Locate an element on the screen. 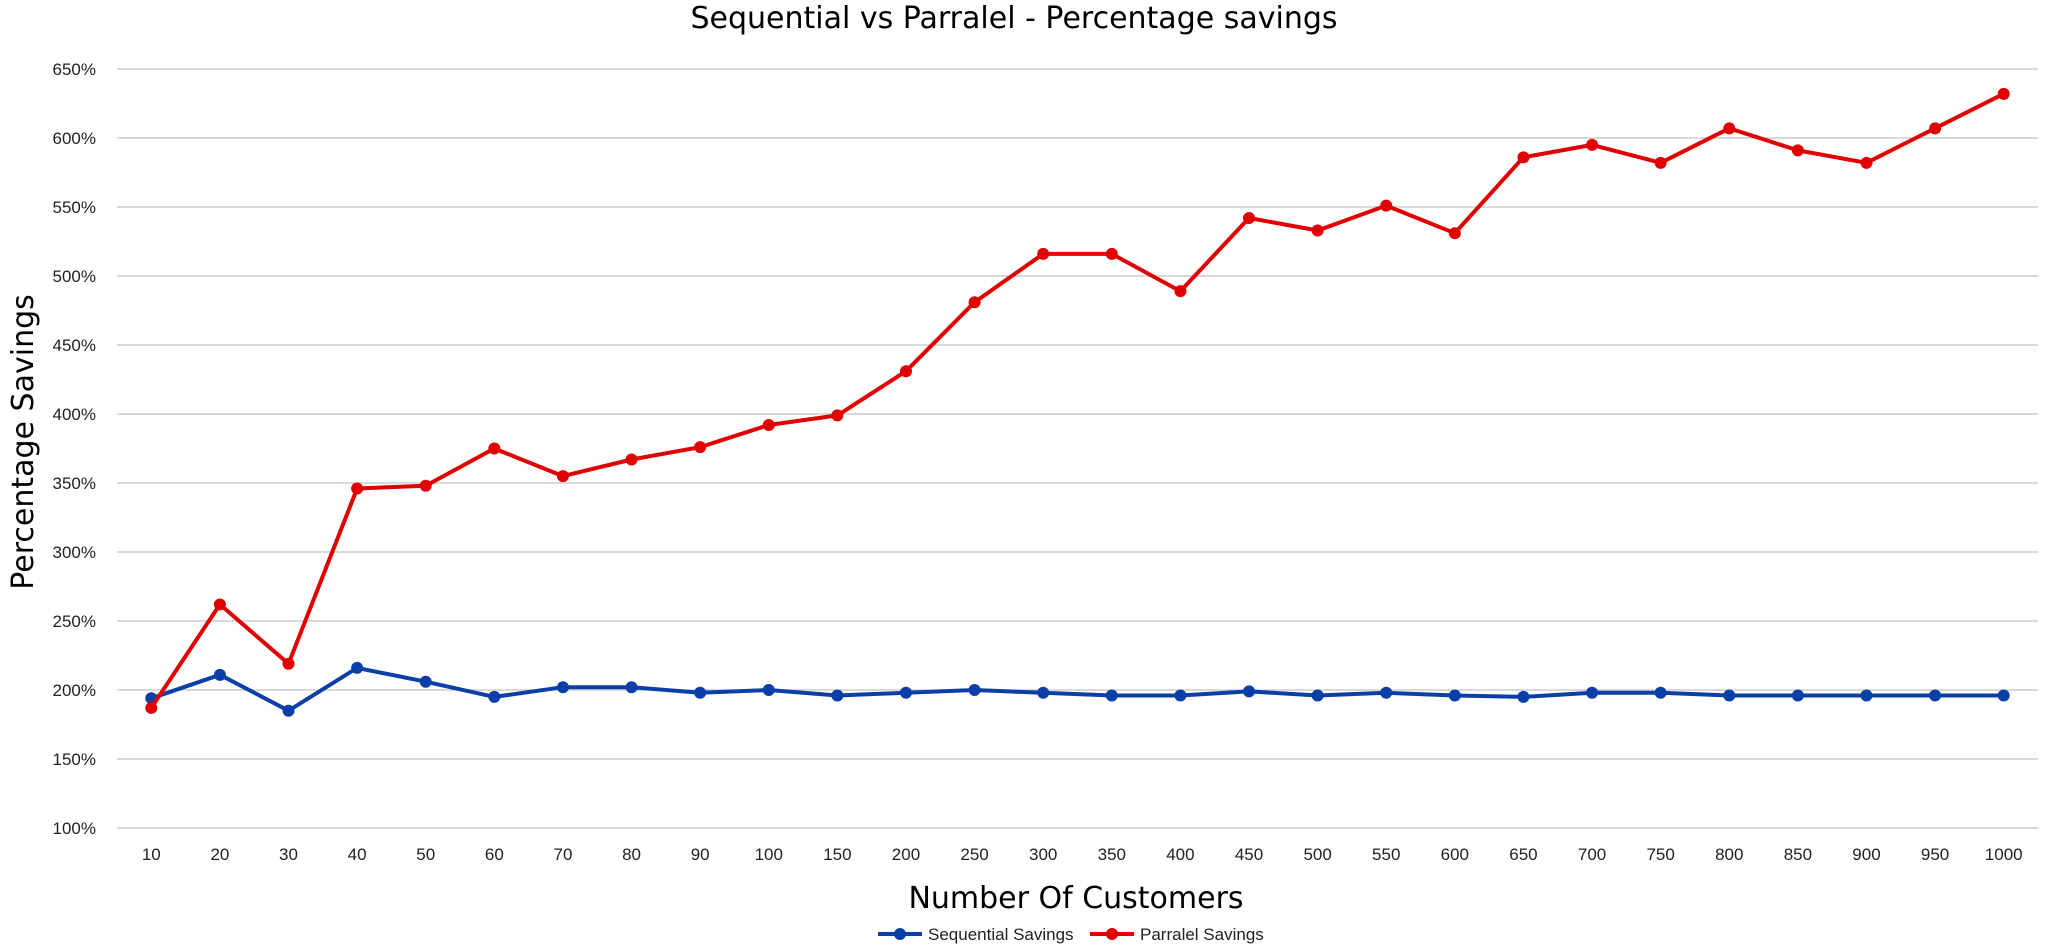 The image size is (2048, 948). legend-item: Sequential Savings is located at coordinates (976, 934).